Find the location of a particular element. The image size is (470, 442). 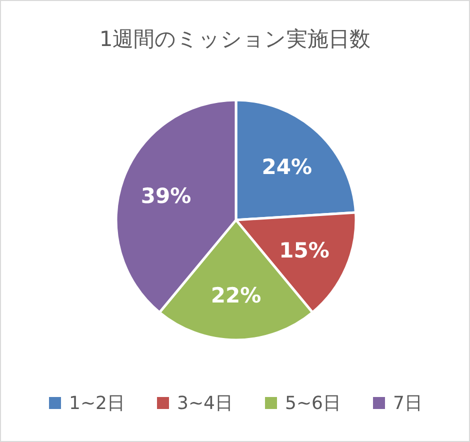

data-label: 15% is located at coordinates (304, 250).